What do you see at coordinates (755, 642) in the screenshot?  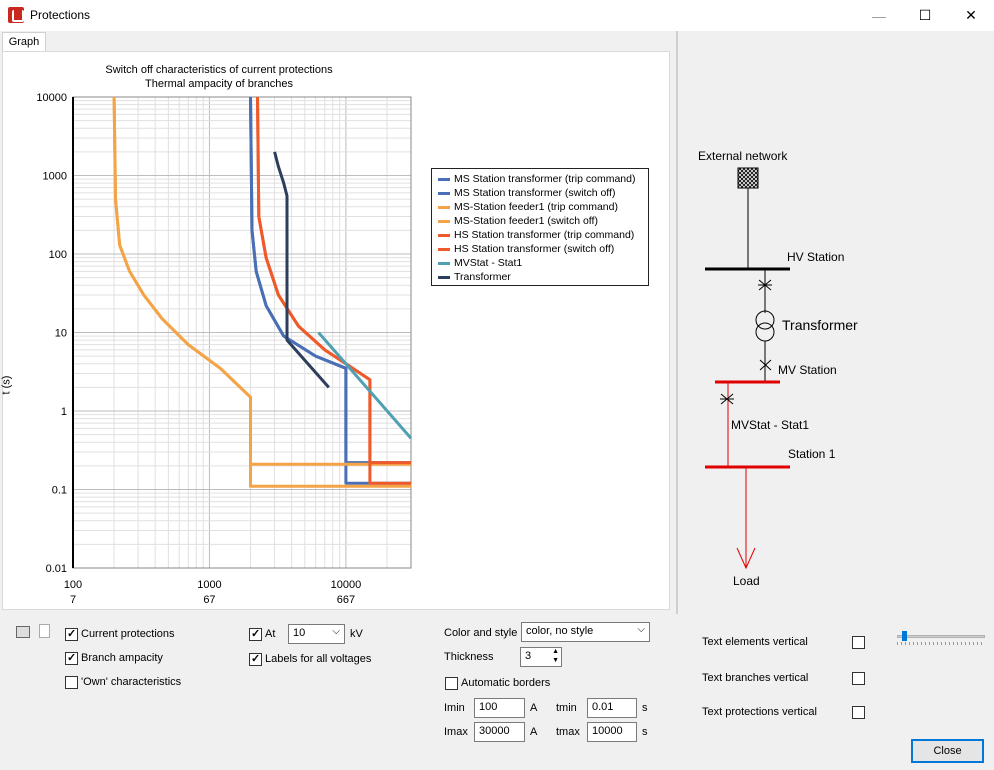 I see `text-elements-vertical-label: Text elements vertical` at bounding box center [755, 642].